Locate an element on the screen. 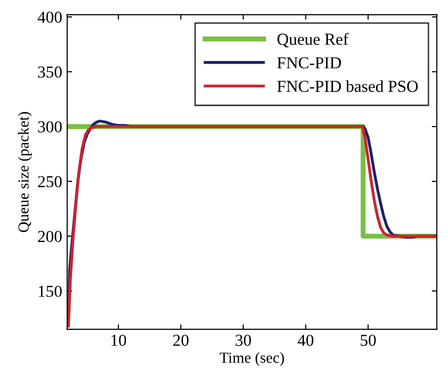 The width and height of the screenshot is (448, 368). y-tick-label: 300 is located at coordinates (50, 126).